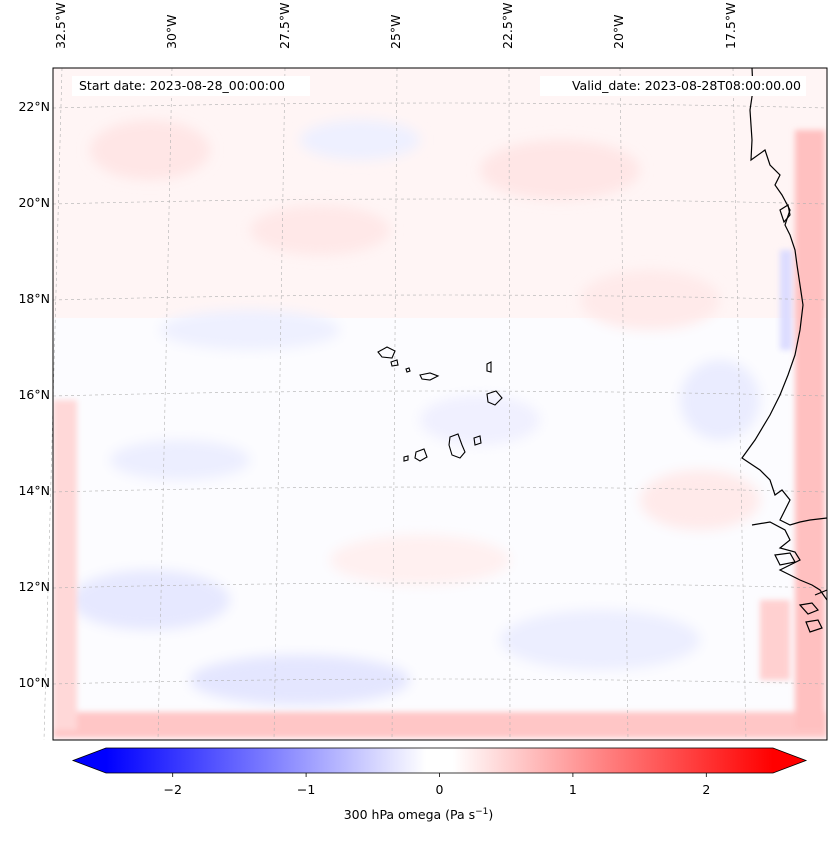  What do you see at coordinates (172, 789) in the screenshot?
I see `colorbar-tick-label: −2` at bounding box center [172, 789].